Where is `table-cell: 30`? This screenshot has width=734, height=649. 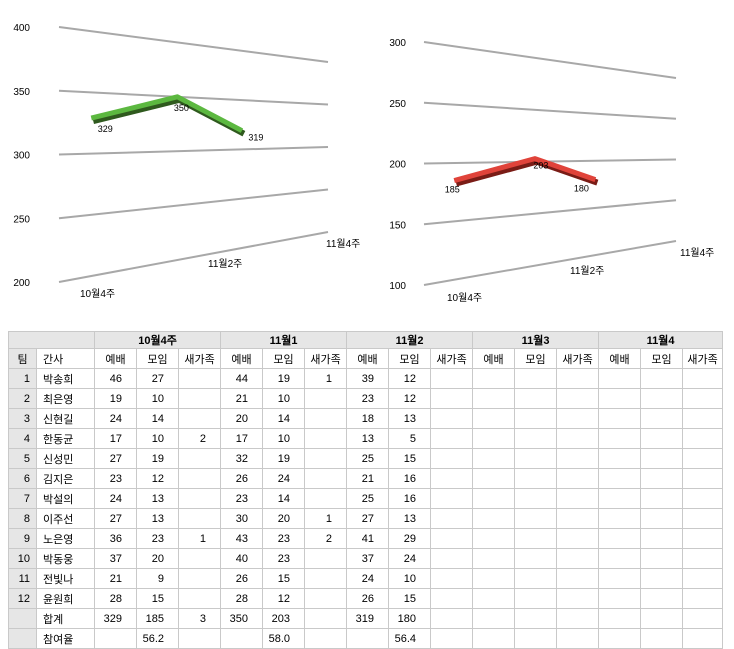 table-cell: 30 is located at coordinates (242, 518).